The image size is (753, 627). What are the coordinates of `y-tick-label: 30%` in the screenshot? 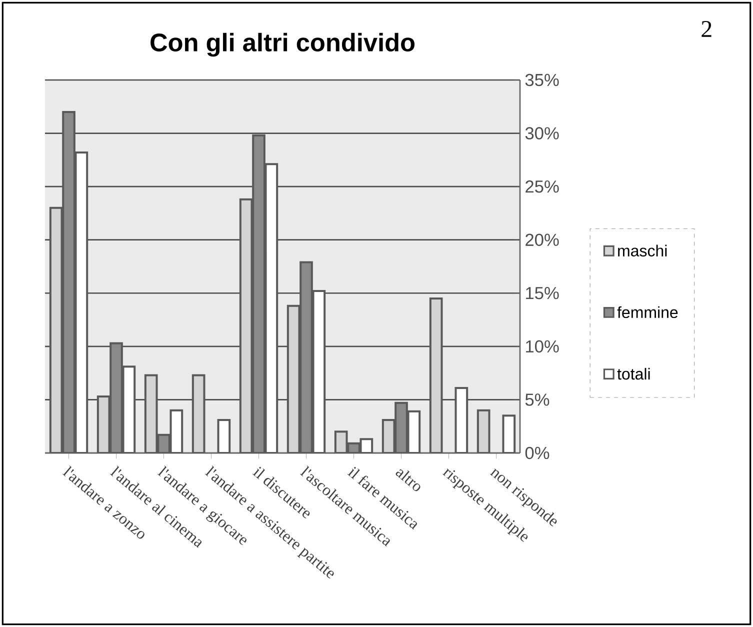 It's located at (542, 133).